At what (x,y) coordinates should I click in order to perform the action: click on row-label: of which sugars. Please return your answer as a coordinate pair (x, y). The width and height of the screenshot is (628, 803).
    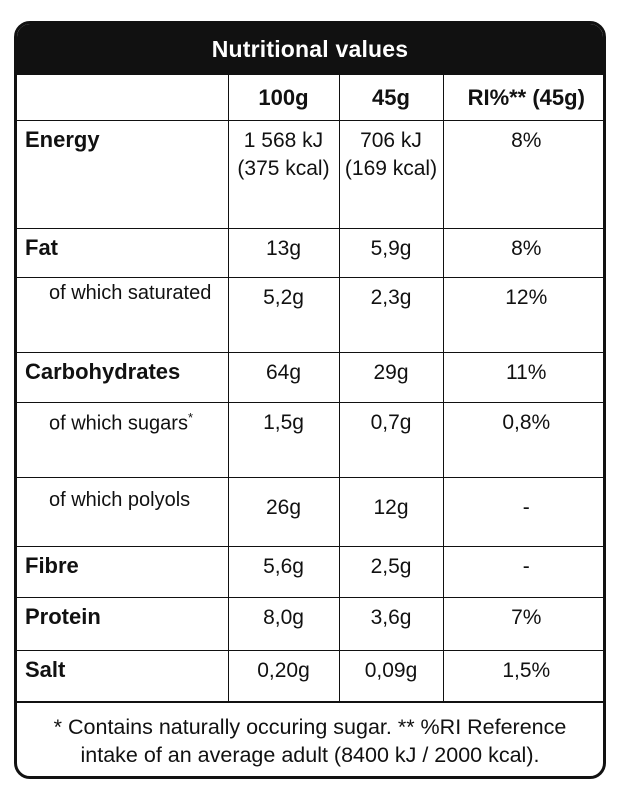
    Looking at the image, I should click on (118, 423).